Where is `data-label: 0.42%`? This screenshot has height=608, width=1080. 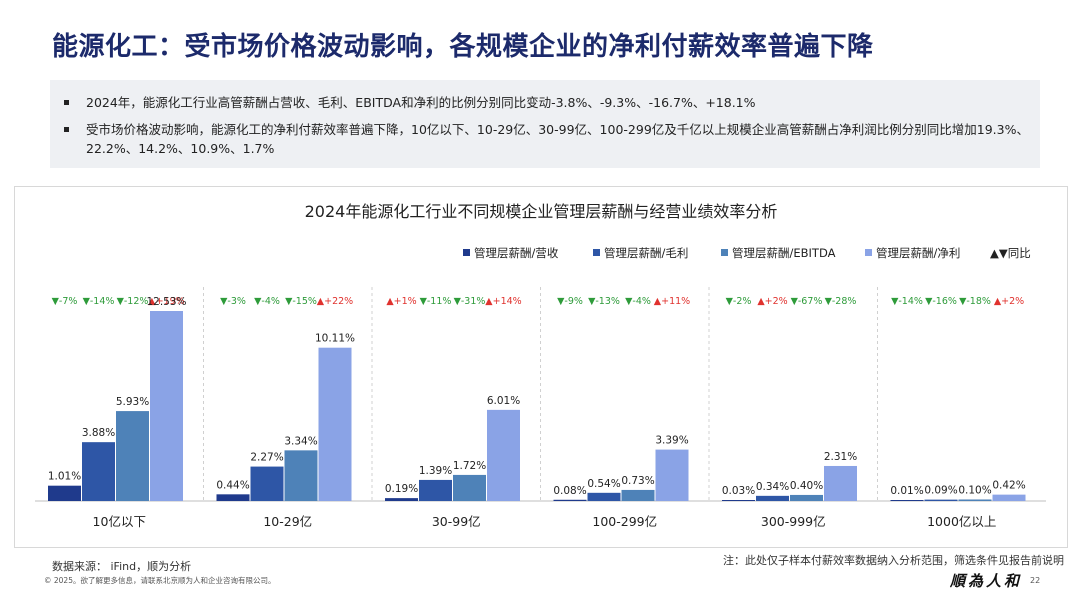
data-label: 0.42% is located at coordinates (1008, 486).